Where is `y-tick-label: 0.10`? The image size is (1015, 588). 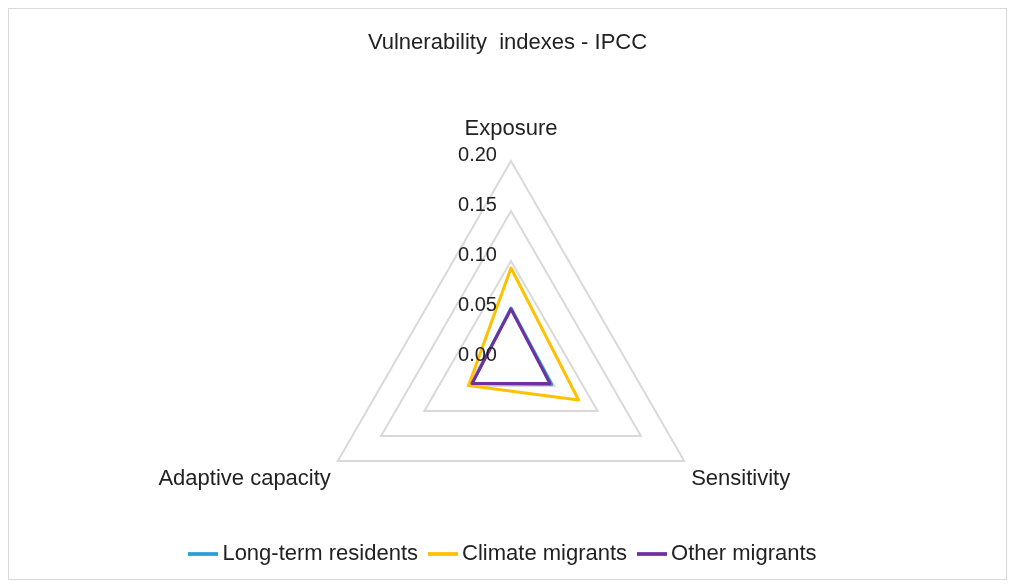
y-tick-label: 0.10 is located at coordinates (477, 254).